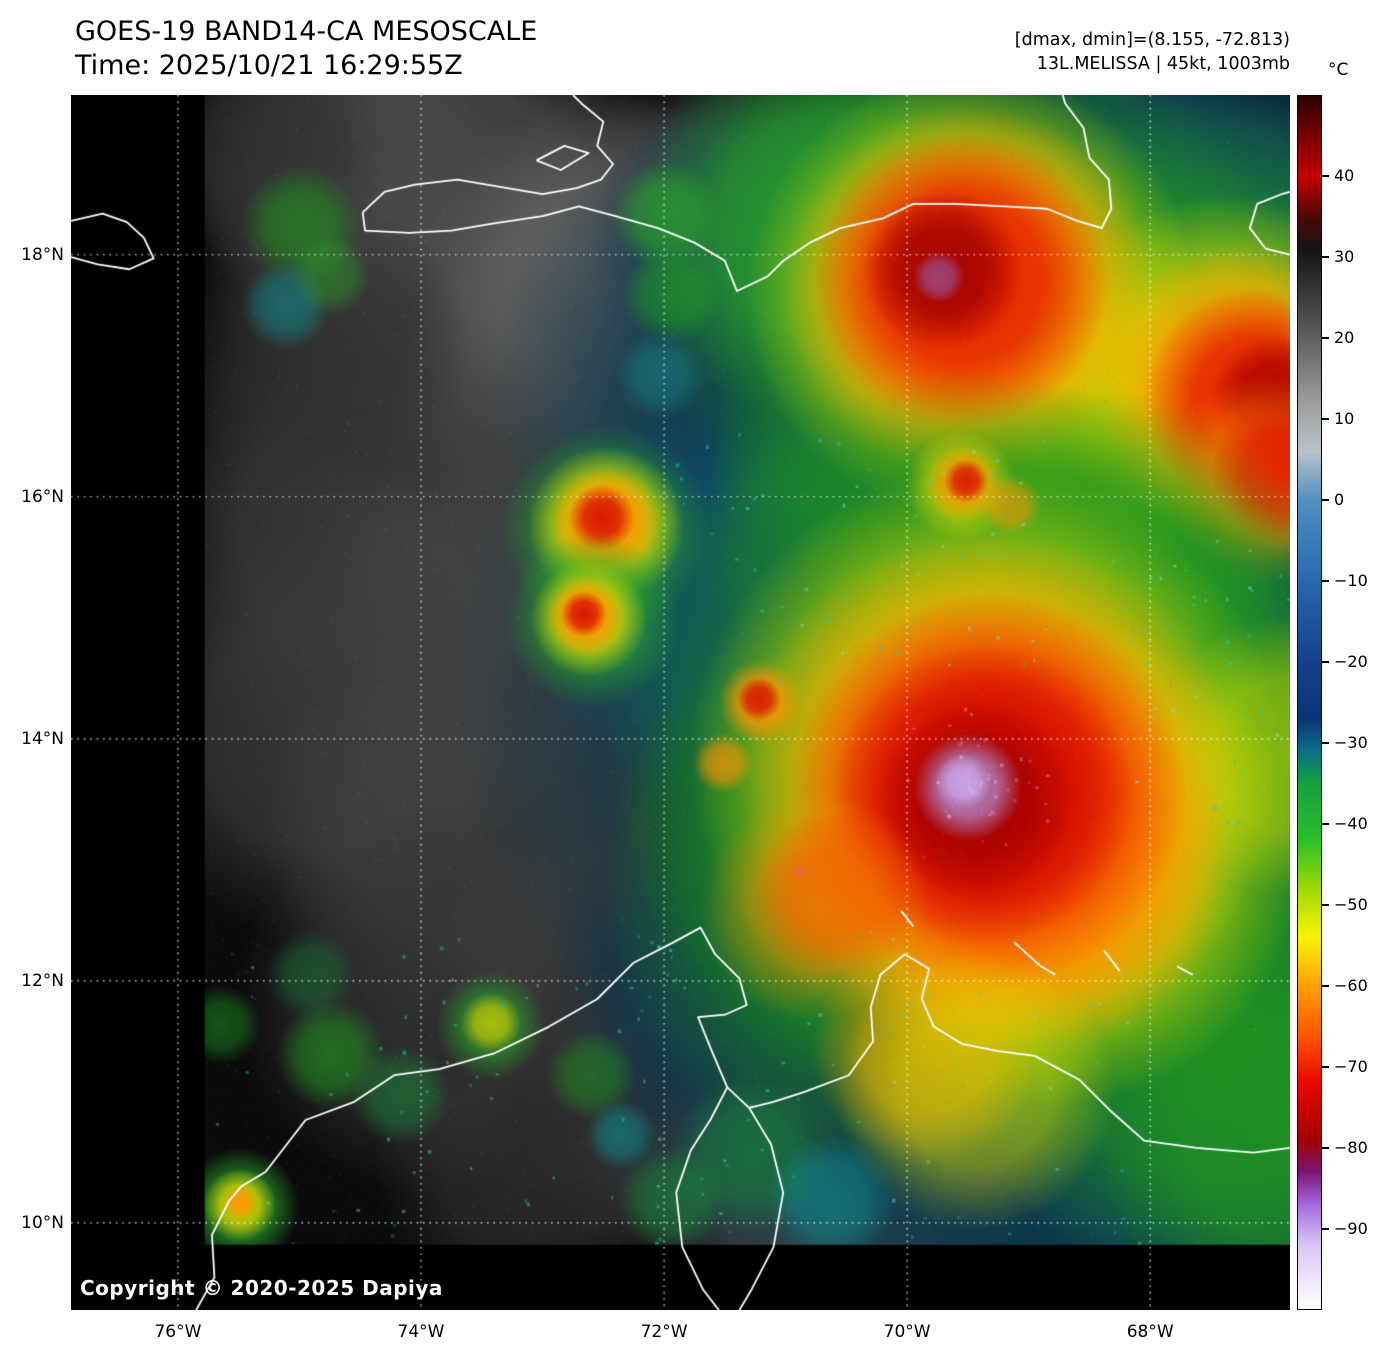 Image resolution: width=1390 pixels, height=1359 pixels. Describe the element at coordinates (42, 496) in the screenshot. I see `lat-tick-label: 16°N` at that location.